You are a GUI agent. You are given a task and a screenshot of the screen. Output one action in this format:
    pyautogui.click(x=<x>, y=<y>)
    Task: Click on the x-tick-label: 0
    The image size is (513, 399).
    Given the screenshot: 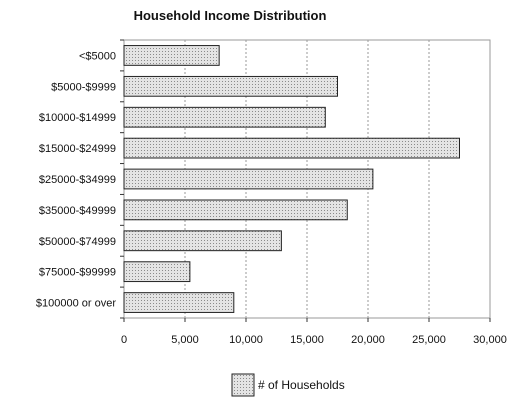 What is the action you would take?
    pyautogui.click(x=124, y=340)
    